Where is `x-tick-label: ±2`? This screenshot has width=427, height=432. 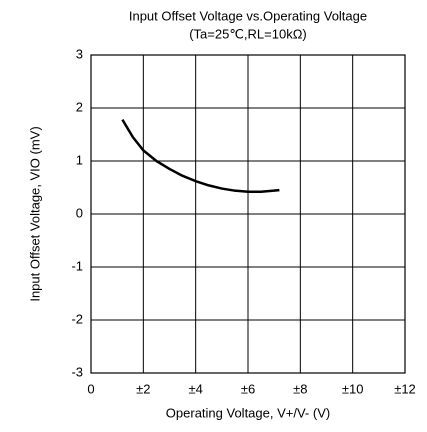 x-tick-label: ±2 is located at coordinates (143, 388).